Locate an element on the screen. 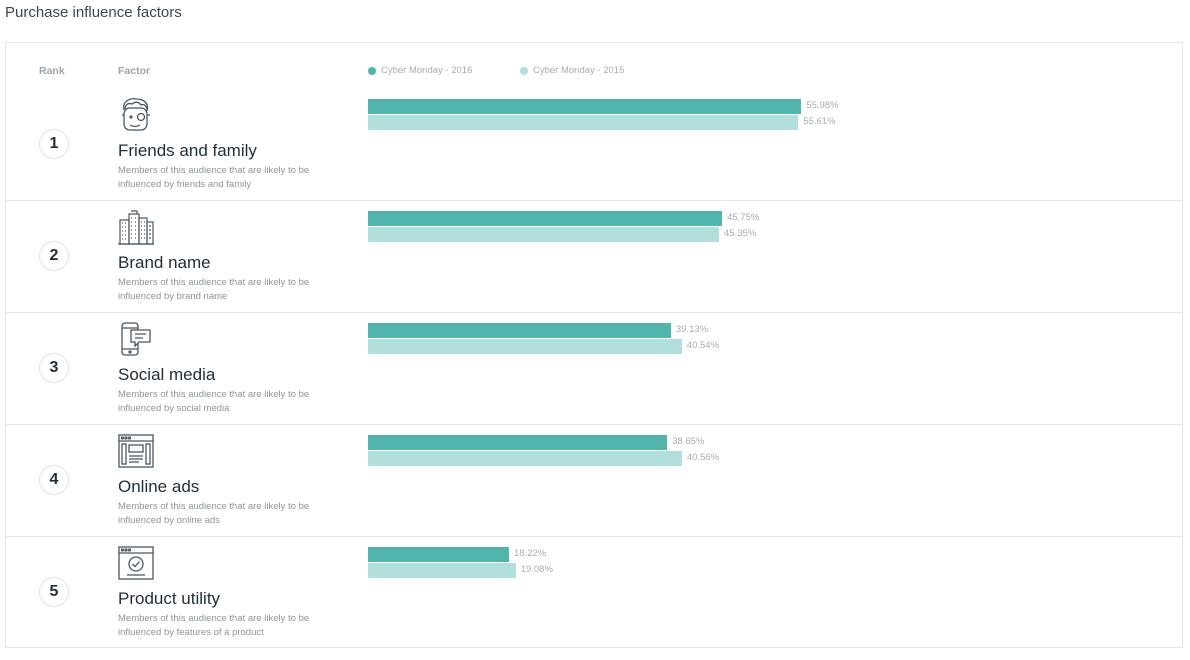  rank-header: Rank is located at coordinates (52, 71).